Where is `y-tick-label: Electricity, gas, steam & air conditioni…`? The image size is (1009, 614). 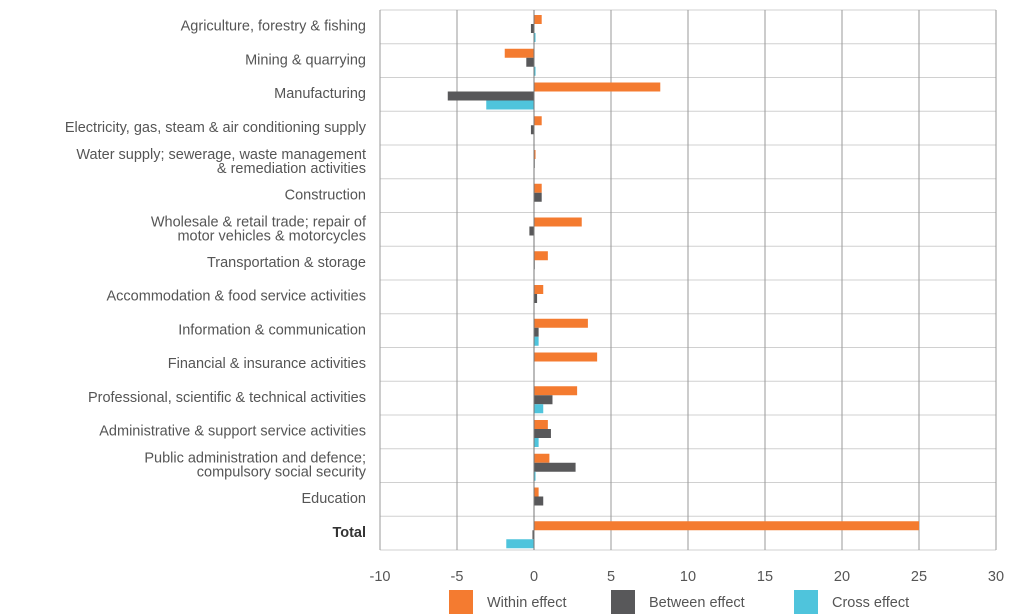
y-tick-label: Electricity, gas, steam & air conditioni… is located at coordinates (216, 128).